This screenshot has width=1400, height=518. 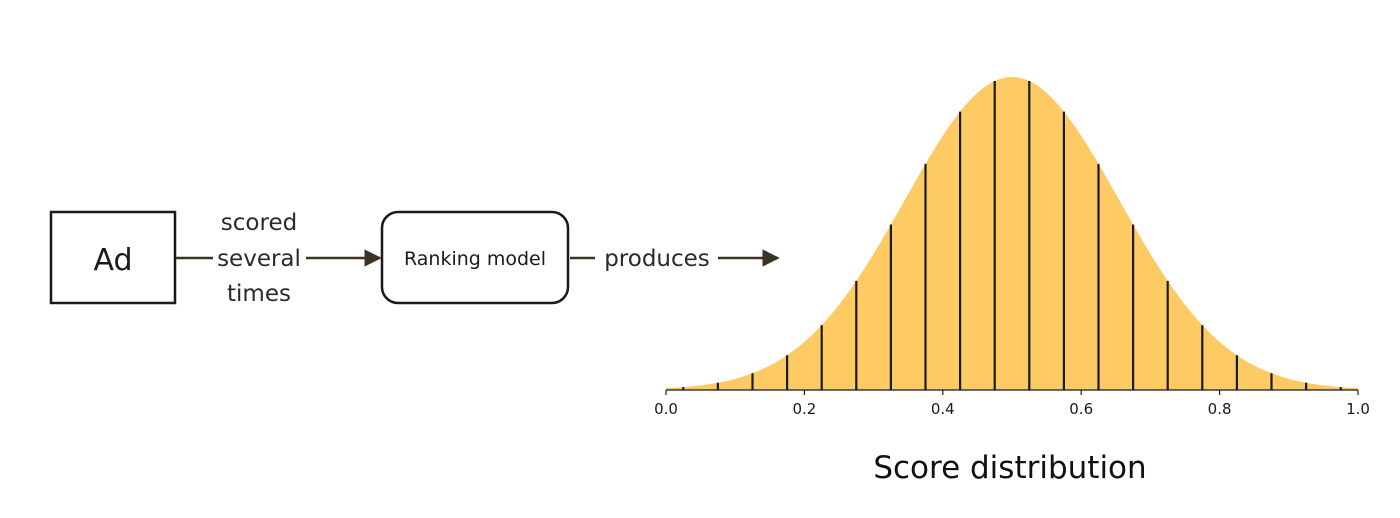 I want to click on x-tick-labels: 0.0 0.2 0.4 0.6 0.8 1.0, so click(x=1012, y=409).